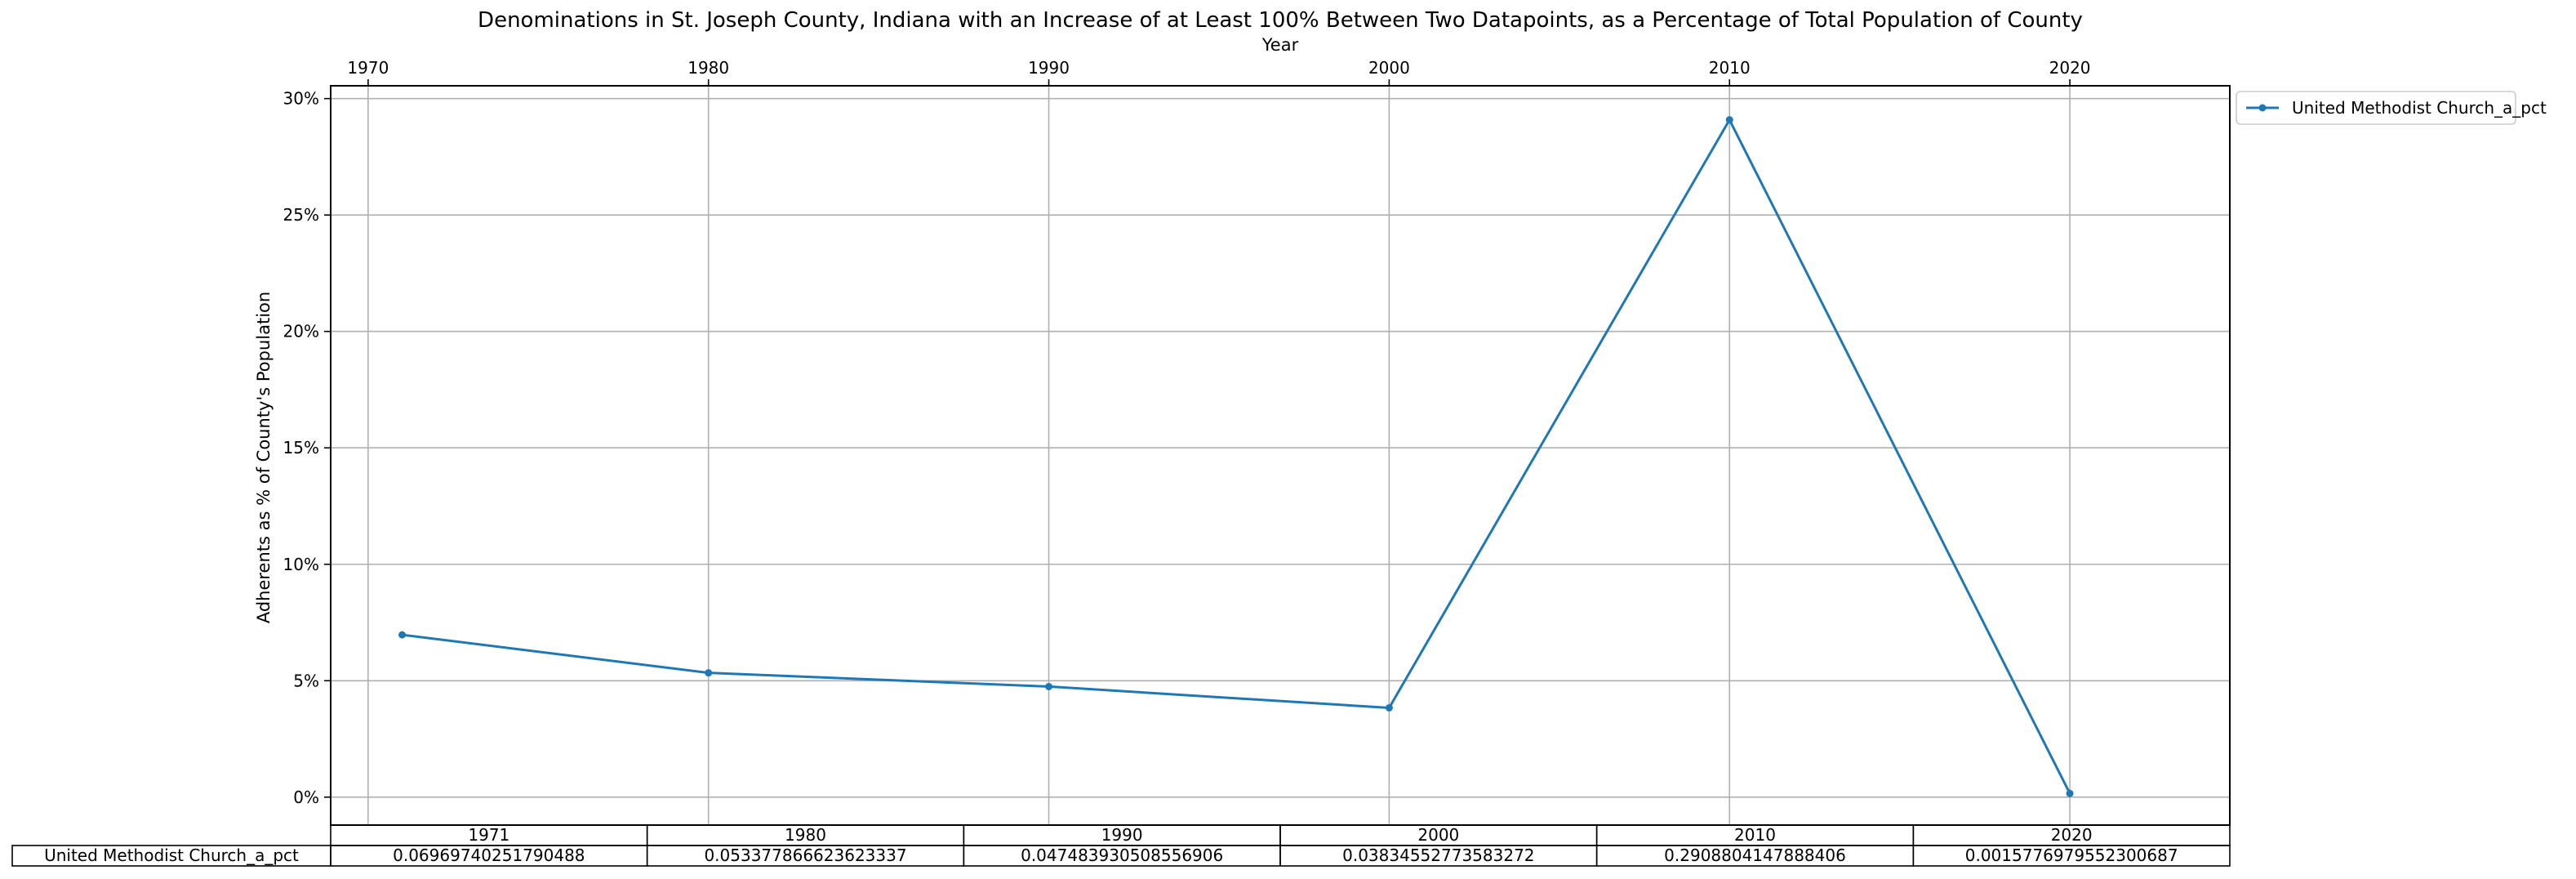  I want to click on legend: United Methodist Church_a_pct, so click(2391, 108).